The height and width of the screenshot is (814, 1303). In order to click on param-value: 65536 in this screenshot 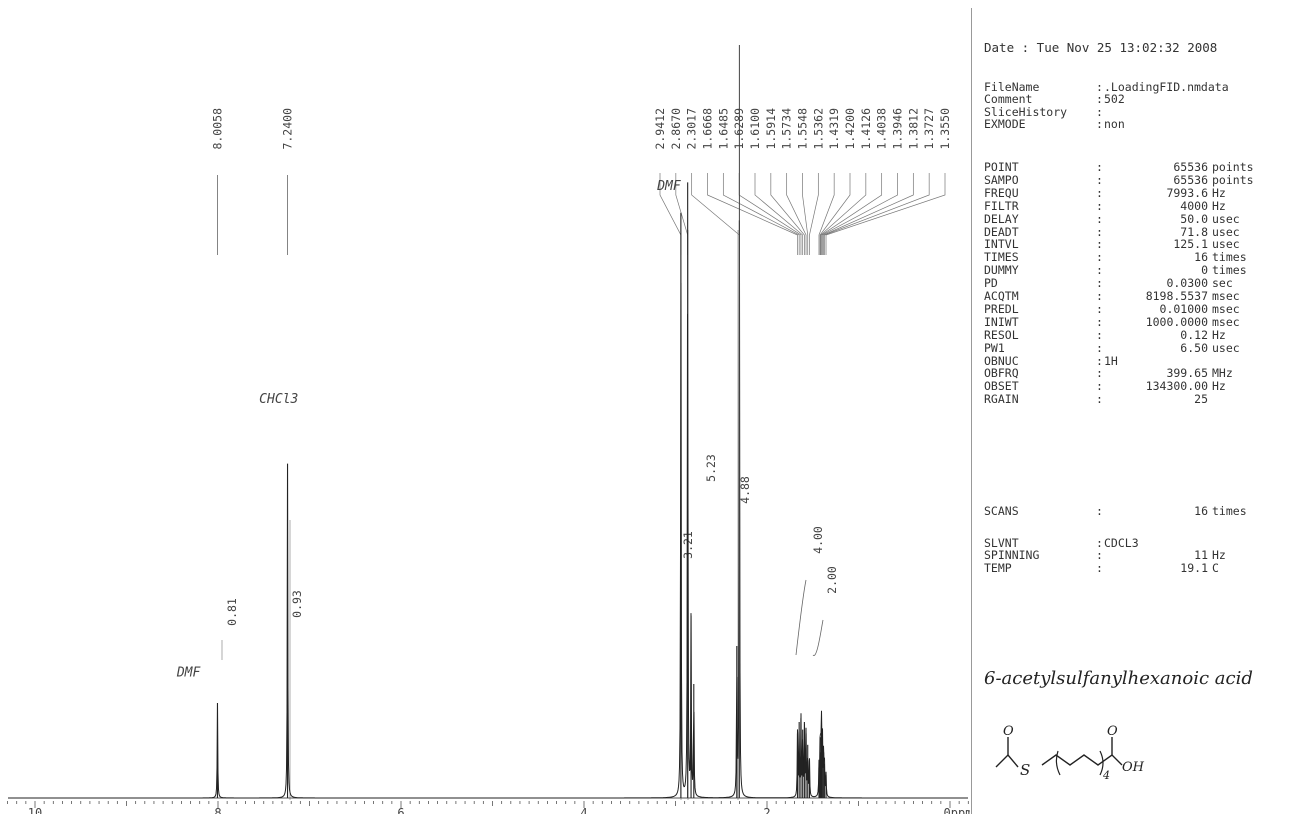, I will do `click(1190, 179)`.